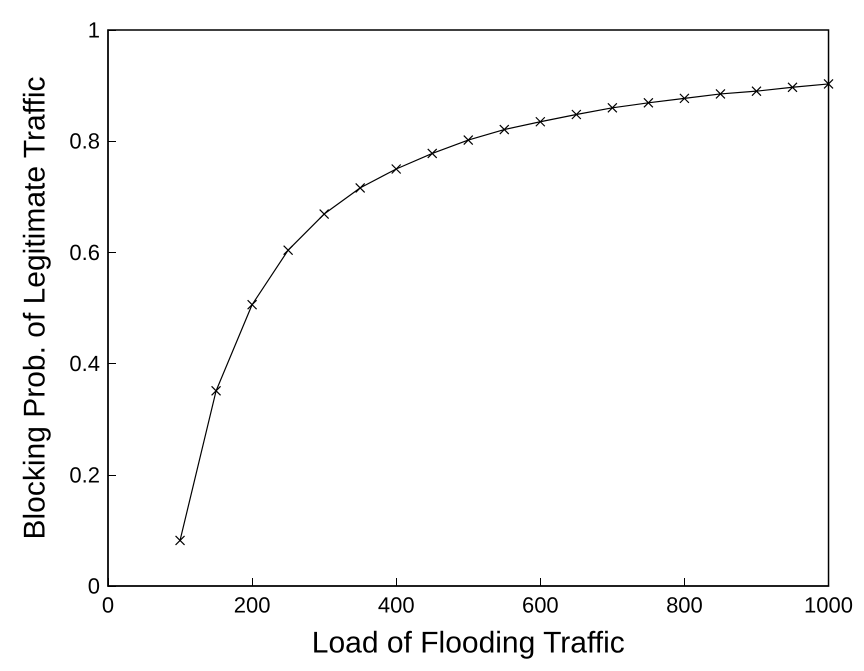 The image size is (864, 671). Describe the element at coordinates (396, 605) in the screenshot. I see `x-tick-label: 400` at that location.